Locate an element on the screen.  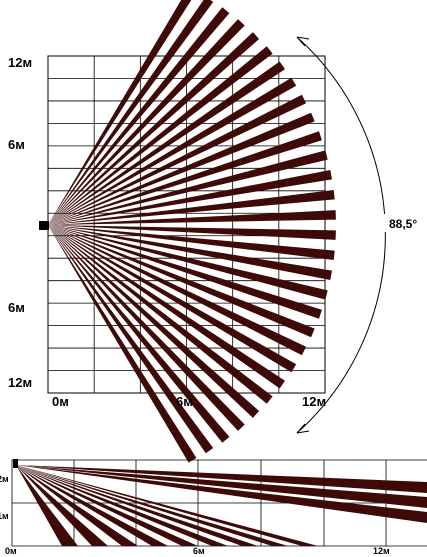
x-label-12m: 12м is located at coordinates (314, 401).